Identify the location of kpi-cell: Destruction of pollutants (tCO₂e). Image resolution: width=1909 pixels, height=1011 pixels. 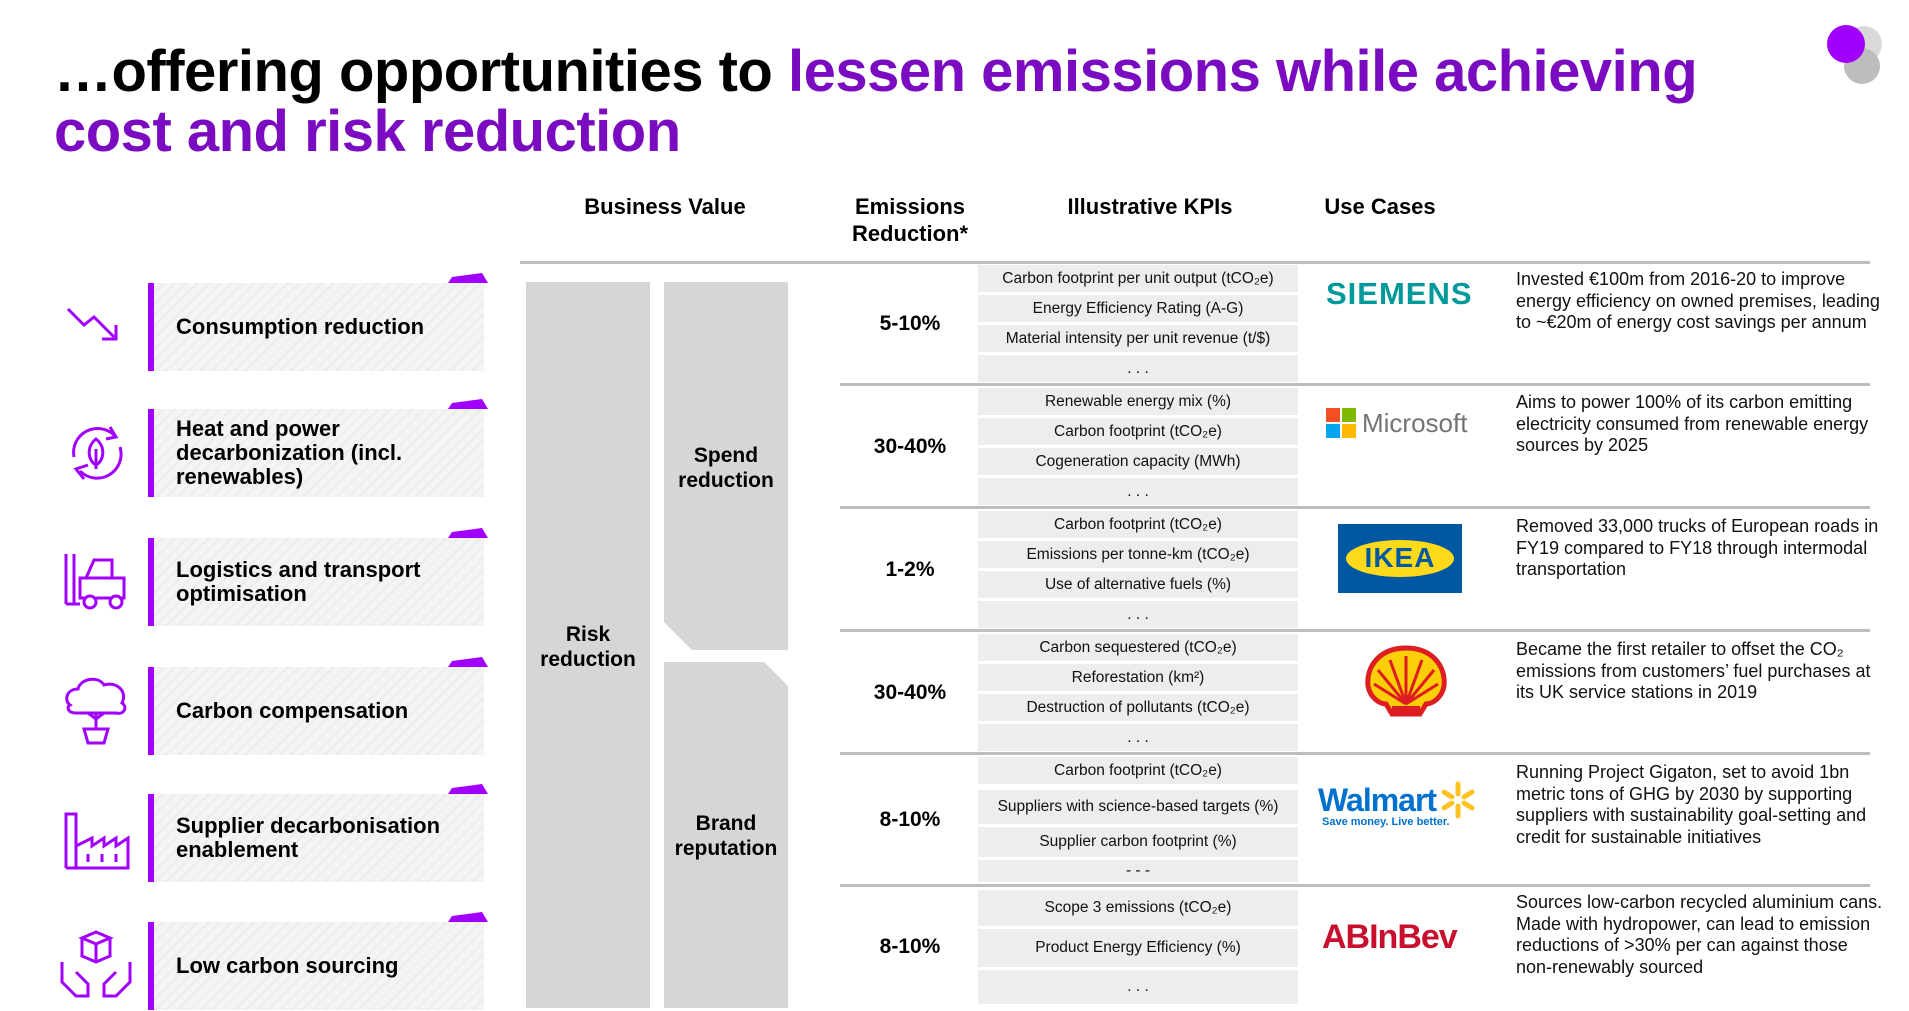
(1138, 707).